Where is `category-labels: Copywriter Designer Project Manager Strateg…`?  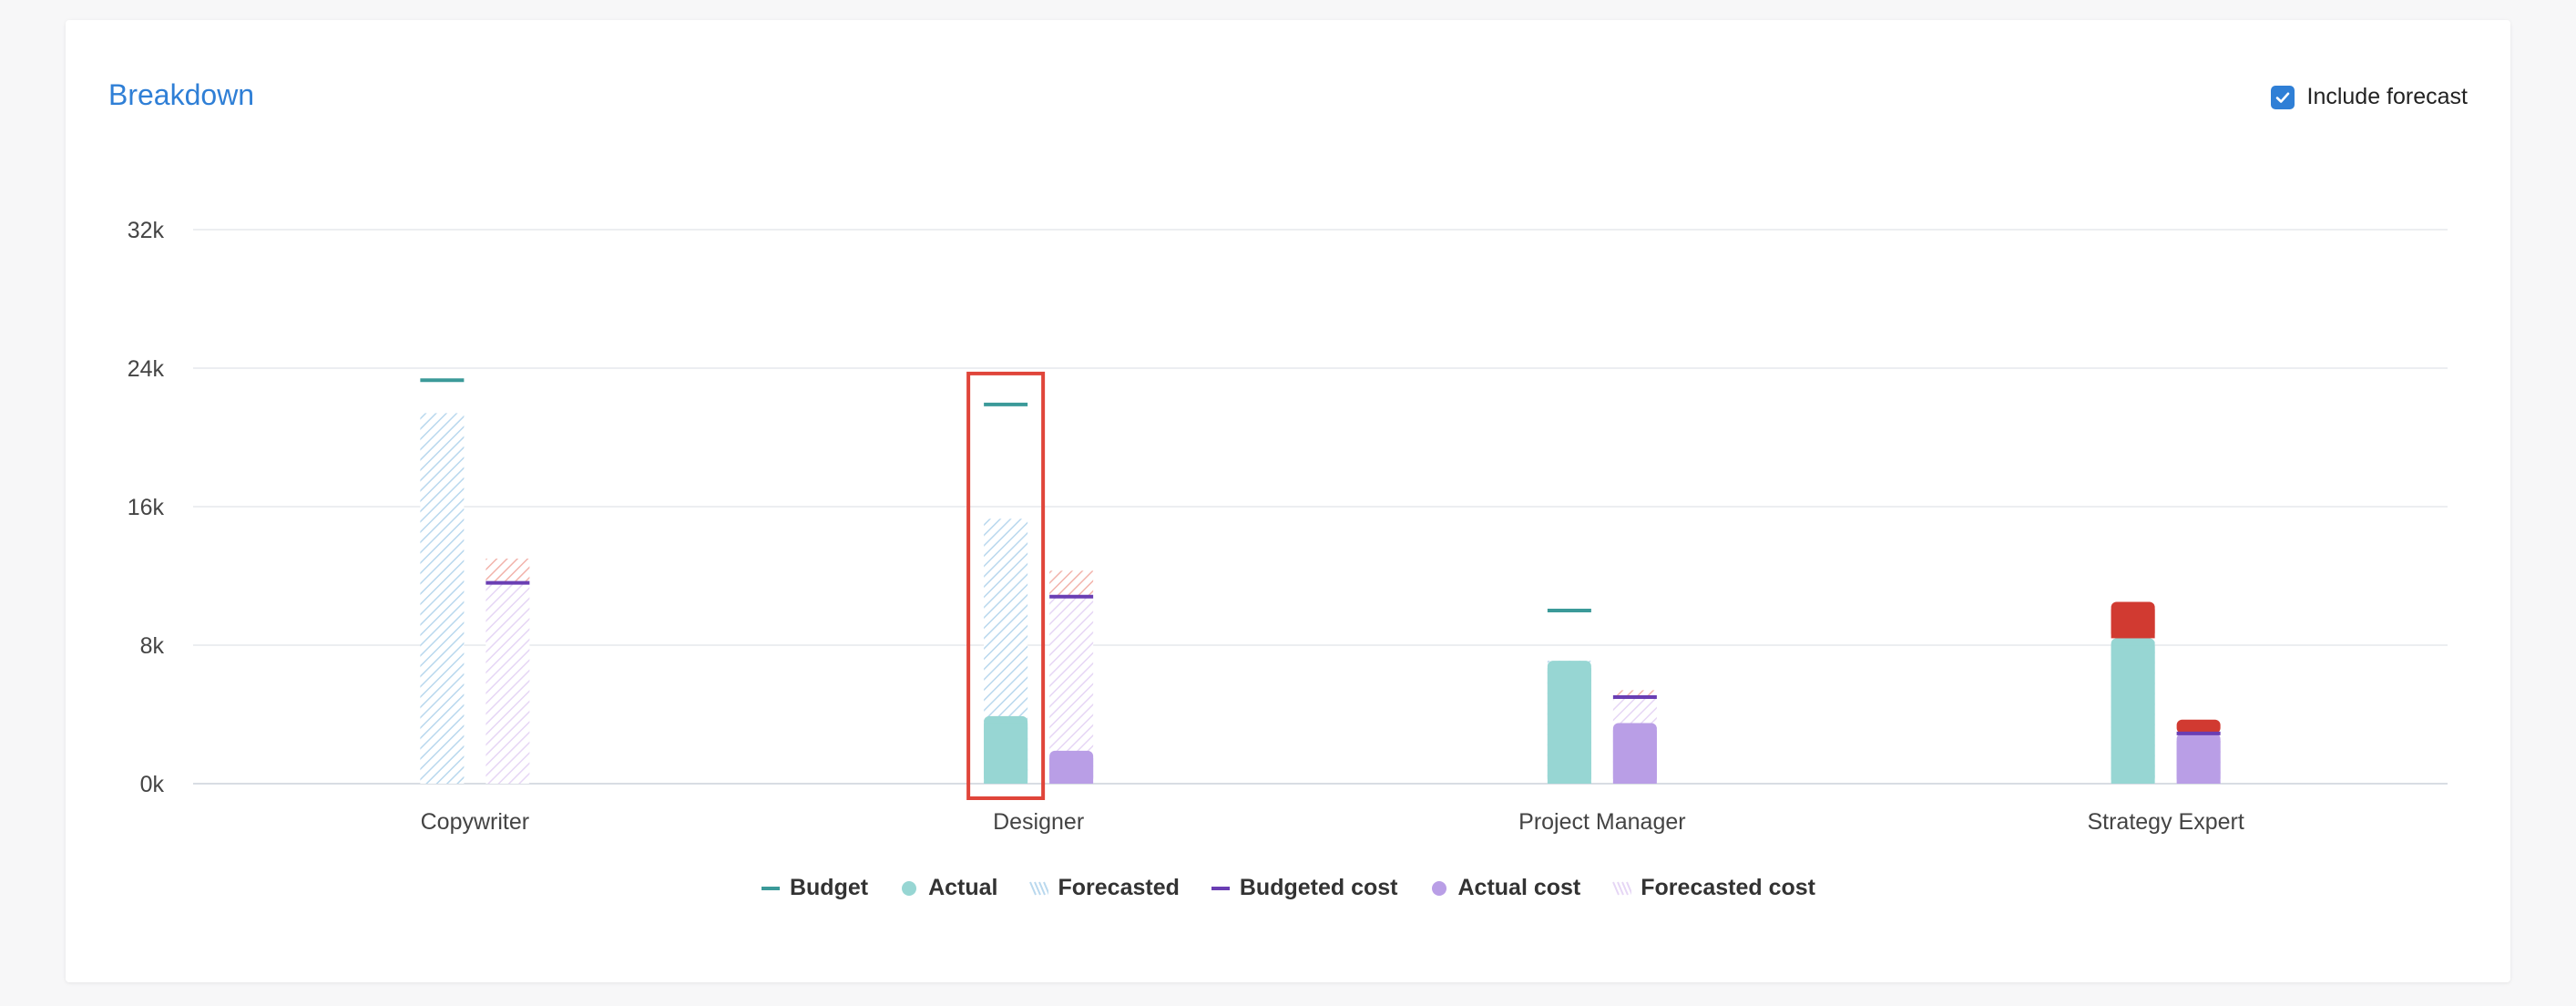 category-labels: Copywriter Designer Project Manager Strateg… is located at coordinates (1332, 822).